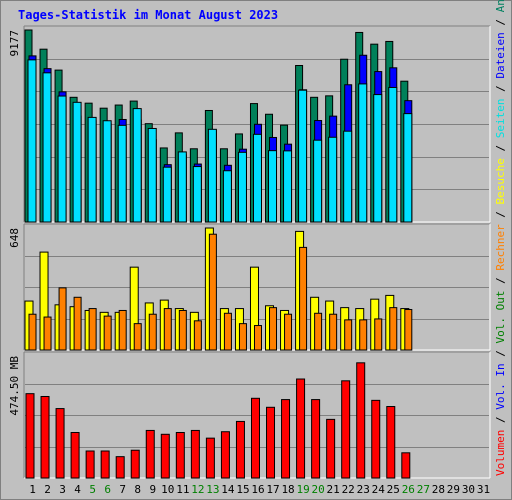 This screenshot has width=512, height=500. I want to click on x-tick-label: 16, so click(257, 489).